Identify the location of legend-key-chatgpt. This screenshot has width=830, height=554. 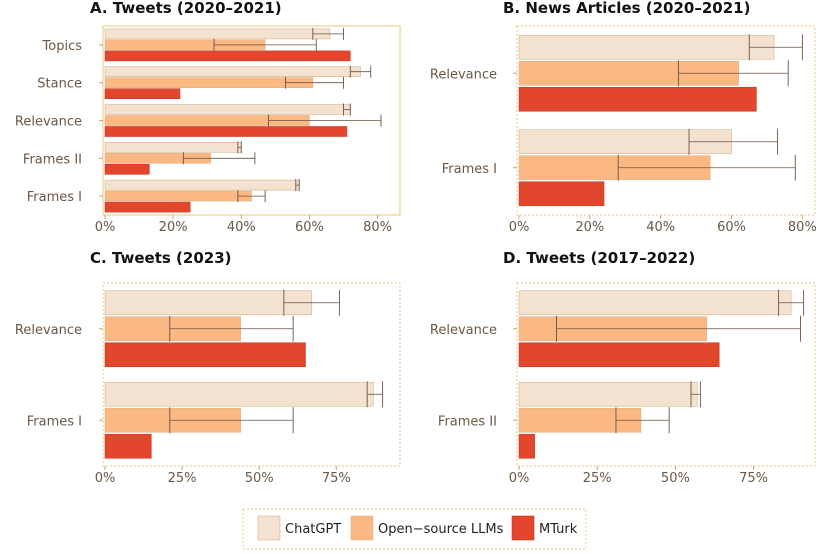
(269, 528).